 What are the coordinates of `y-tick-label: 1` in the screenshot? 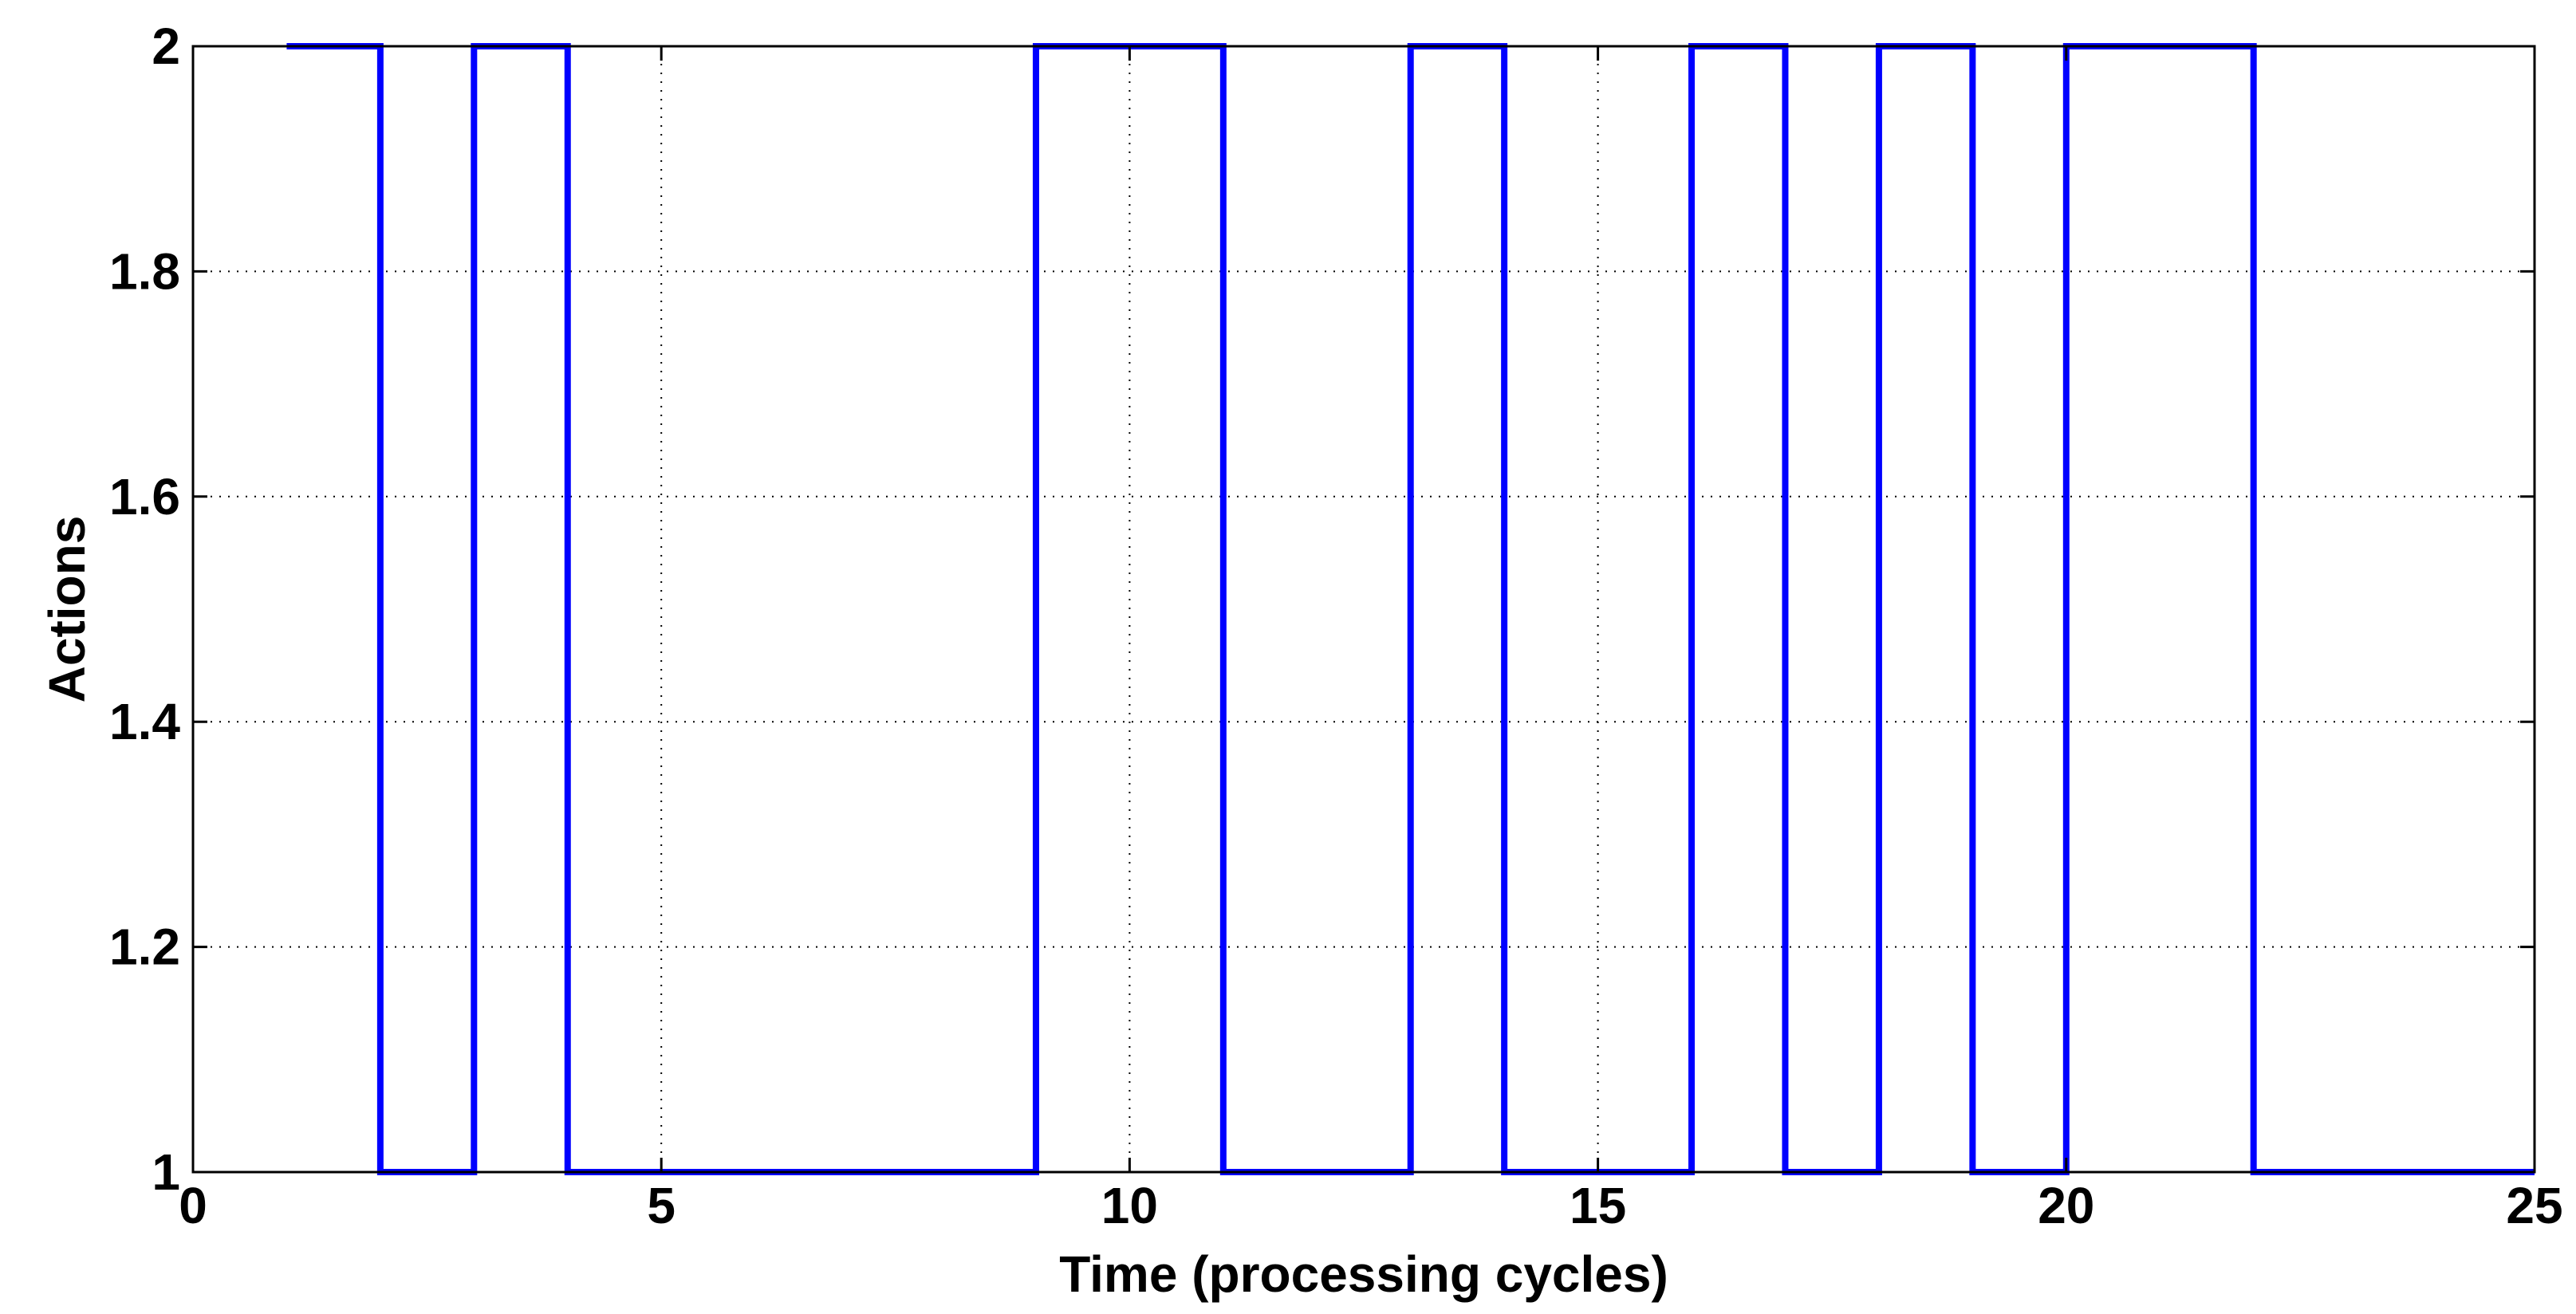 It's located at (166, 1172).